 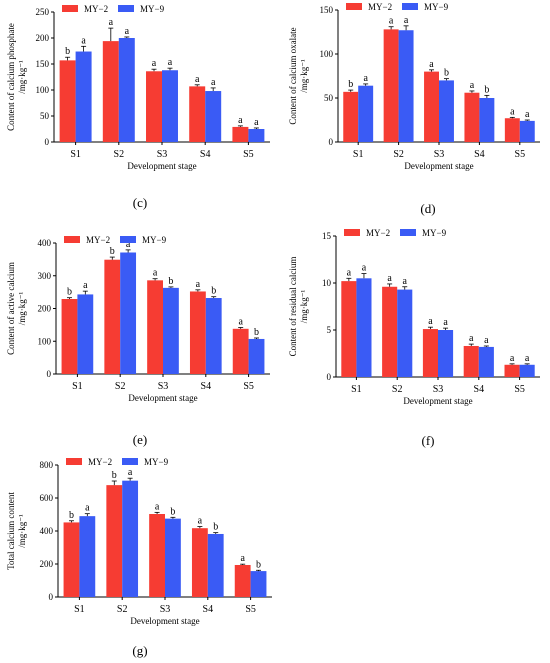 What do you see at coordinates (139, 650) in the screenshot?
I see `panel-label: (g)` at bounding box center [139, 650].